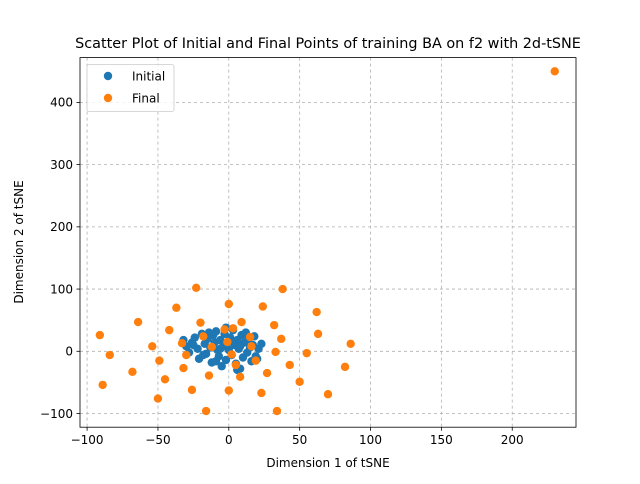  What do you see at coordinates (130, 88) in the screenshot?
I see `legend: Initial Final` at bounding box center [130, 88].